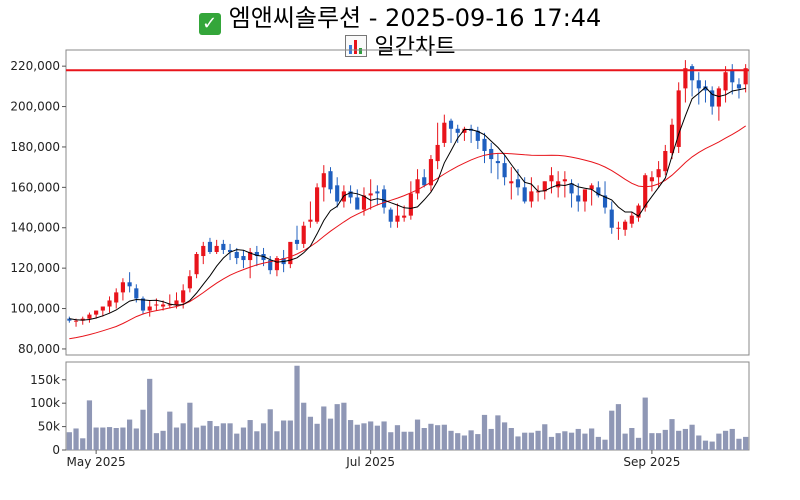  What do you see at coordinates (35, 268) in the screenshot?
I see `price-y-tick-label: 120,000` at bounding box center [35, 268].